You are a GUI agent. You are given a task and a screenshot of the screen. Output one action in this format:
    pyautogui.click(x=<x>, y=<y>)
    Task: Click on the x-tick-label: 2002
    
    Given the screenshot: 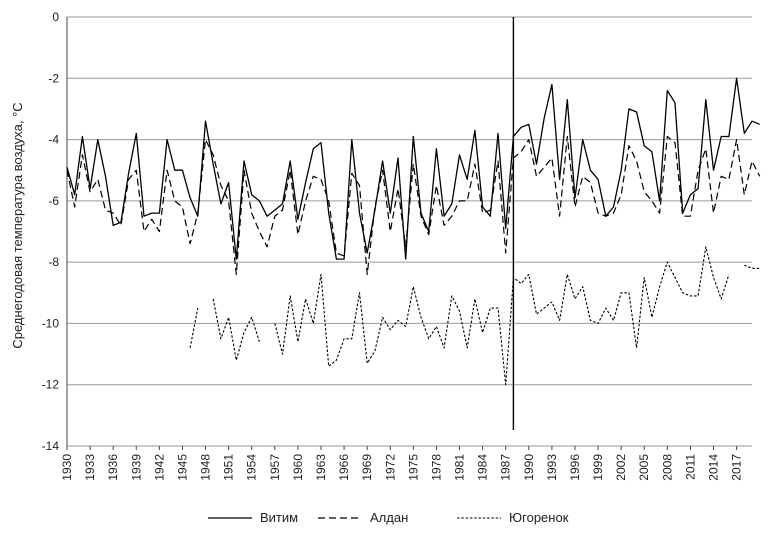 What is the action you would take?
    pyautogui.click(x=621, y=467)
    